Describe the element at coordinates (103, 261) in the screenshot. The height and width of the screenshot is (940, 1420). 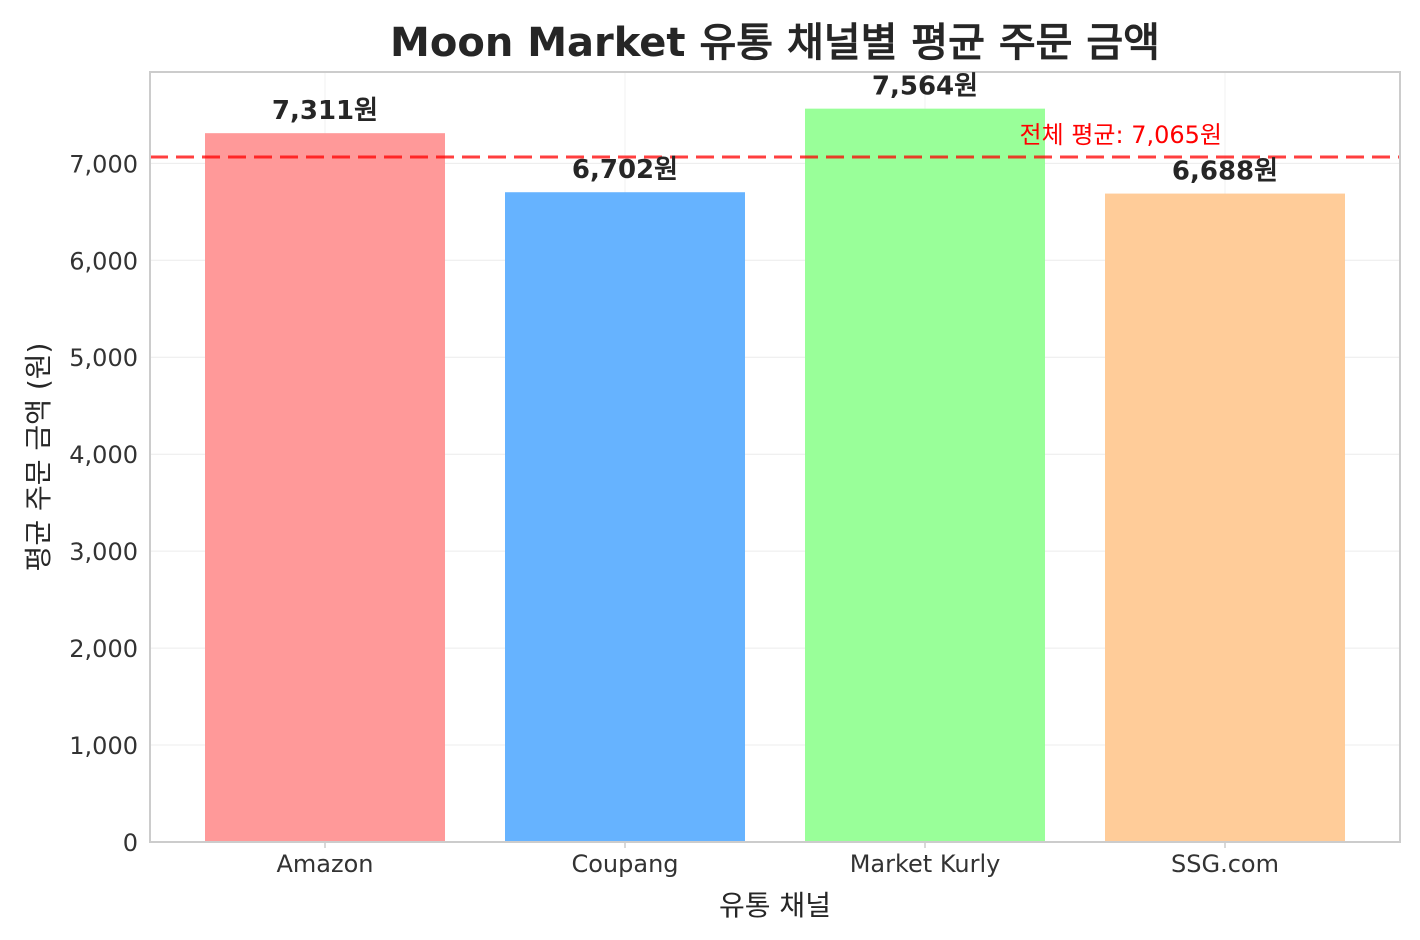
I see `y-tick-label: 6,000` at that location.